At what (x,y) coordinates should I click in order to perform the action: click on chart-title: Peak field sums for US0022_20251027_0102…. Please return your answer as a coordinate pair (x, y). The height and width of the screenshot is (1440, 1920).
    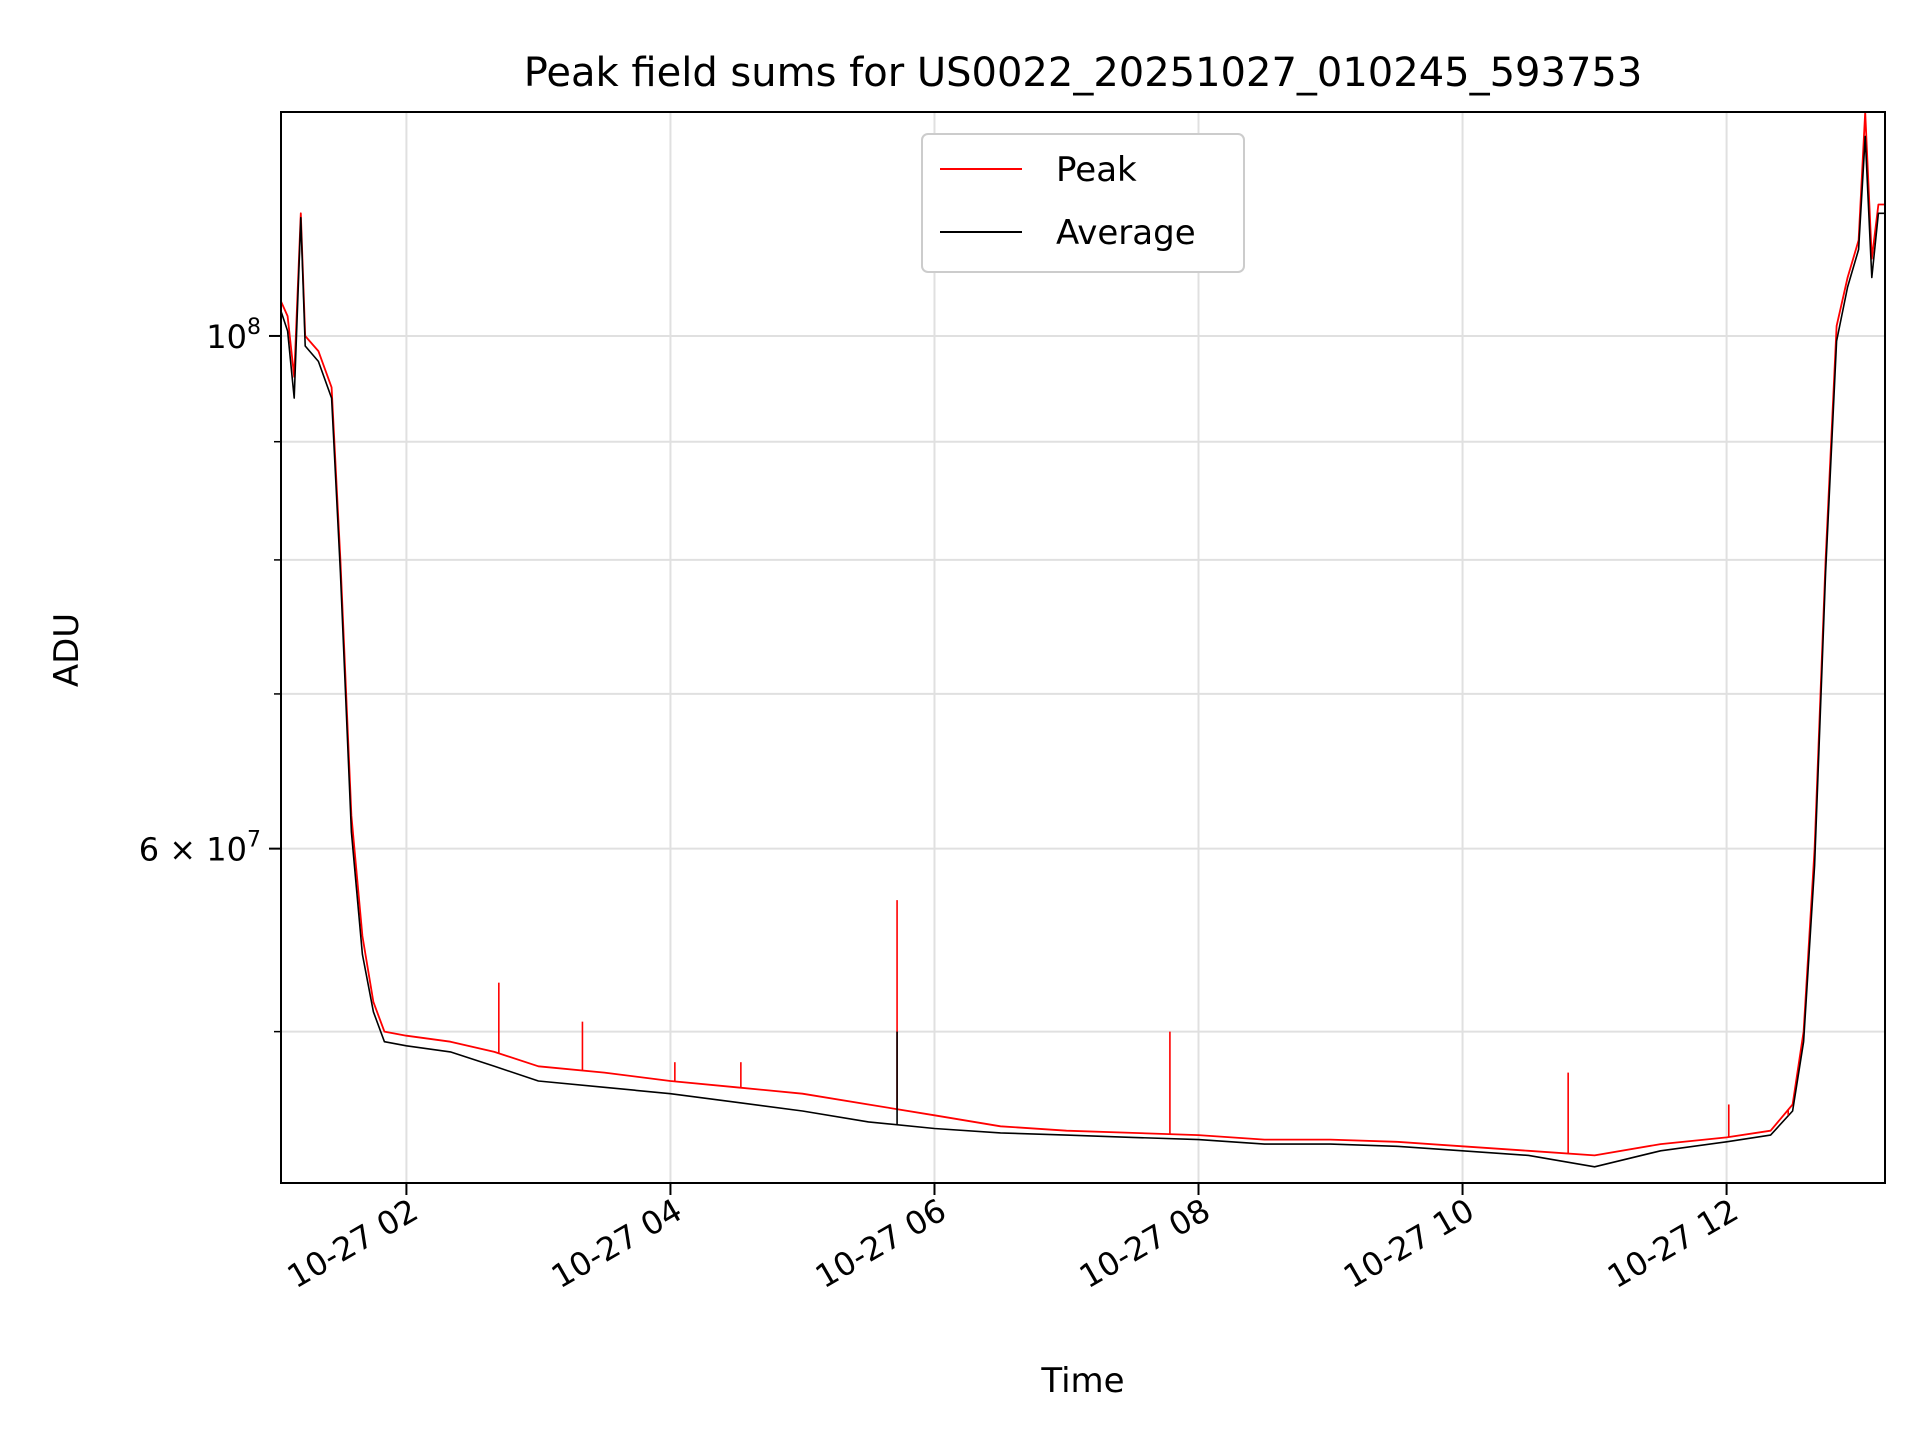
    Looking at the image, I should click on (1083, 73).